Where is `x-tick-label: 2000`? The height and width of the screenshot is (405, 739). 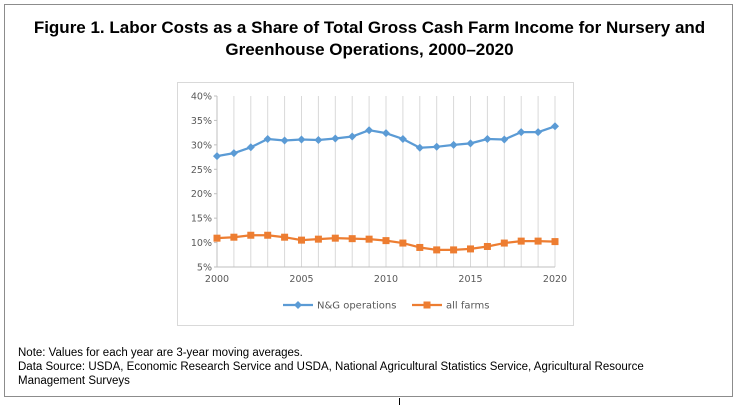 x-tick-label: 2000 is located at coordinates (217, 279).